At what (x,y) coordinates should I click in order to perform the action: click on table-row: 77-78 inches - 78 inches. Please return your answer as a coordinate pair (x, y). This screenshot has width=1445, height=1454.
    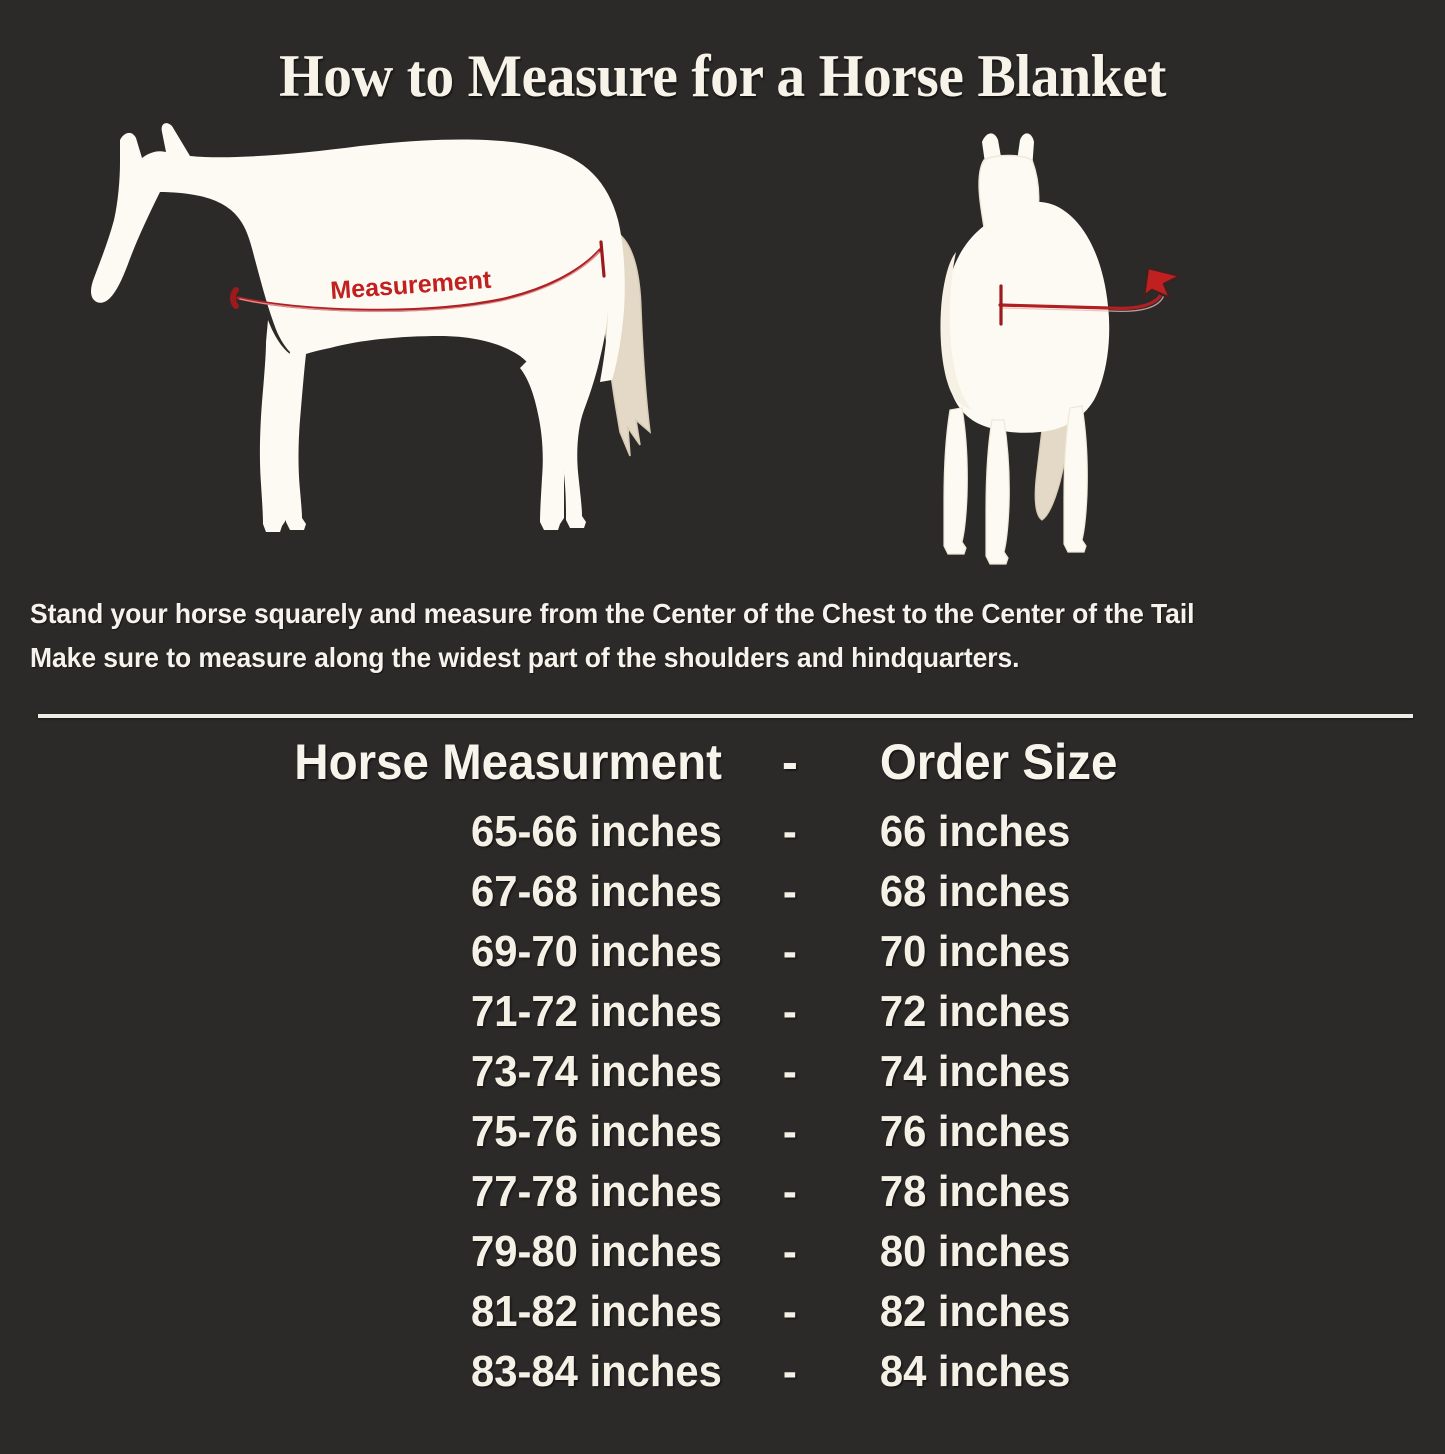
    Looking at the image, I should click on (722, 1197).